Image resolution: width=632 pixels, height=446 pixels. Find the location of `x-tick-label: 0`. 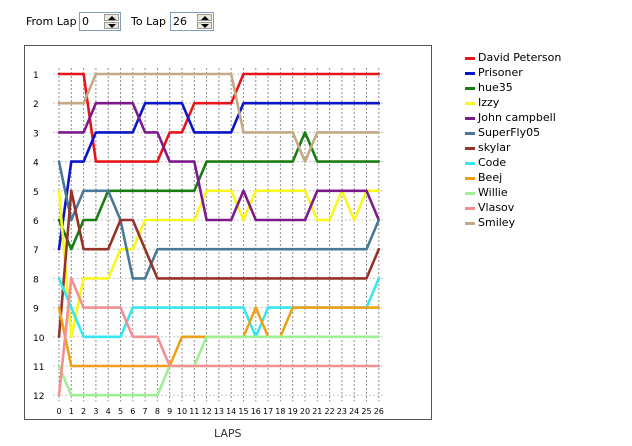

x-tick-label: 0 is located at coordinates (58, 411).